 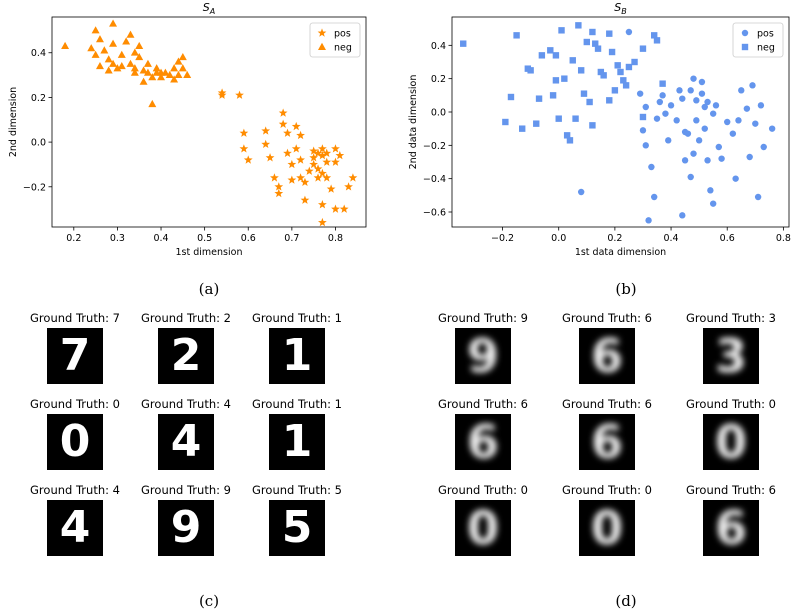 I want to click on x-tick-label: 0.3, so click(x=117, y=238).